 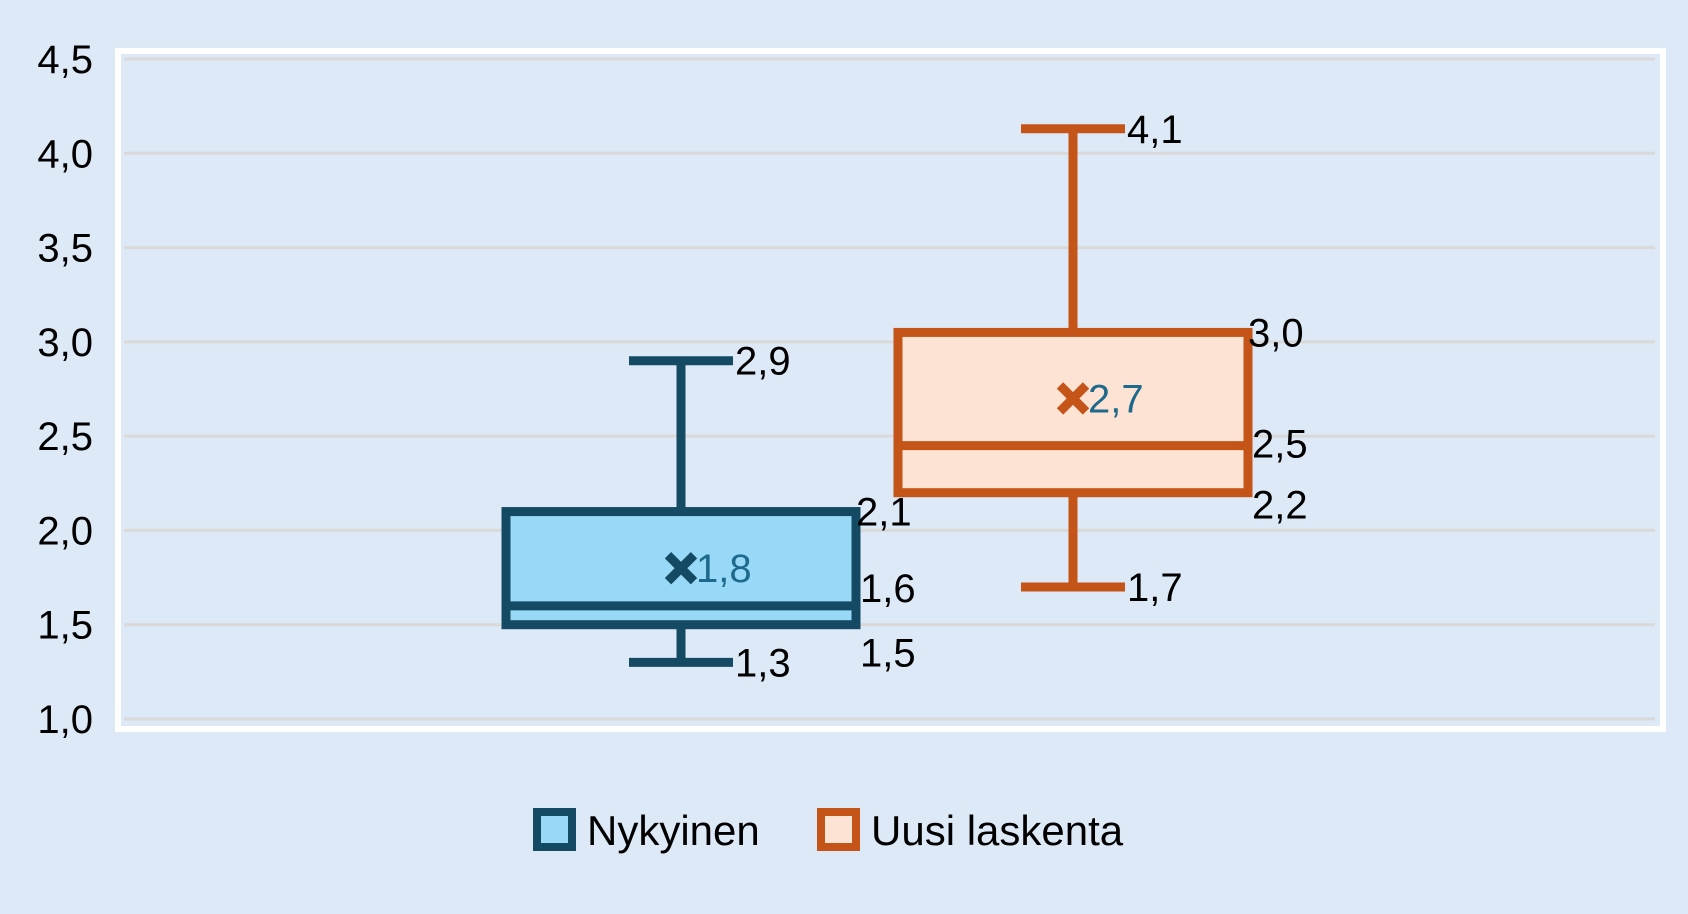 What do you see at coordinates (65, 390) in the screenshot?
I see `y-axis: 1,0 1,5 2,0 2,5 3,0 3,5 4,0 4,5` at bounding box center [65, 390].